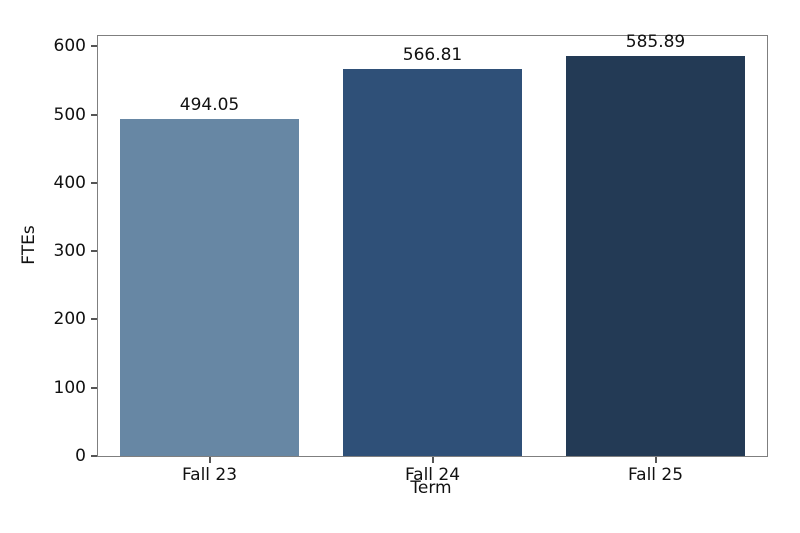 Image resolution: width=800 pixels, height=533 pixels. I want to click on y-tick-label: 200, so click(69, 319).